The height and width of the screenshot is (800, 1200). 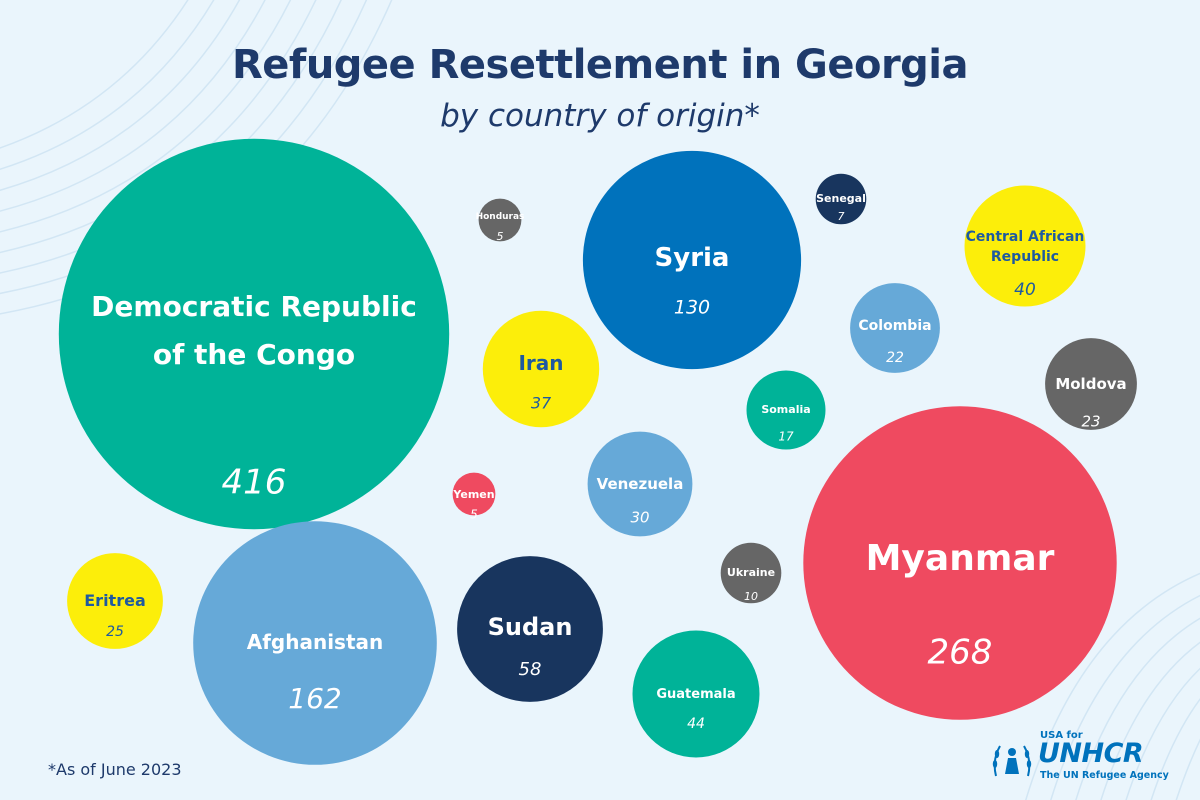 I want to click on bubble-value: 268, so click(x=960, y=653).